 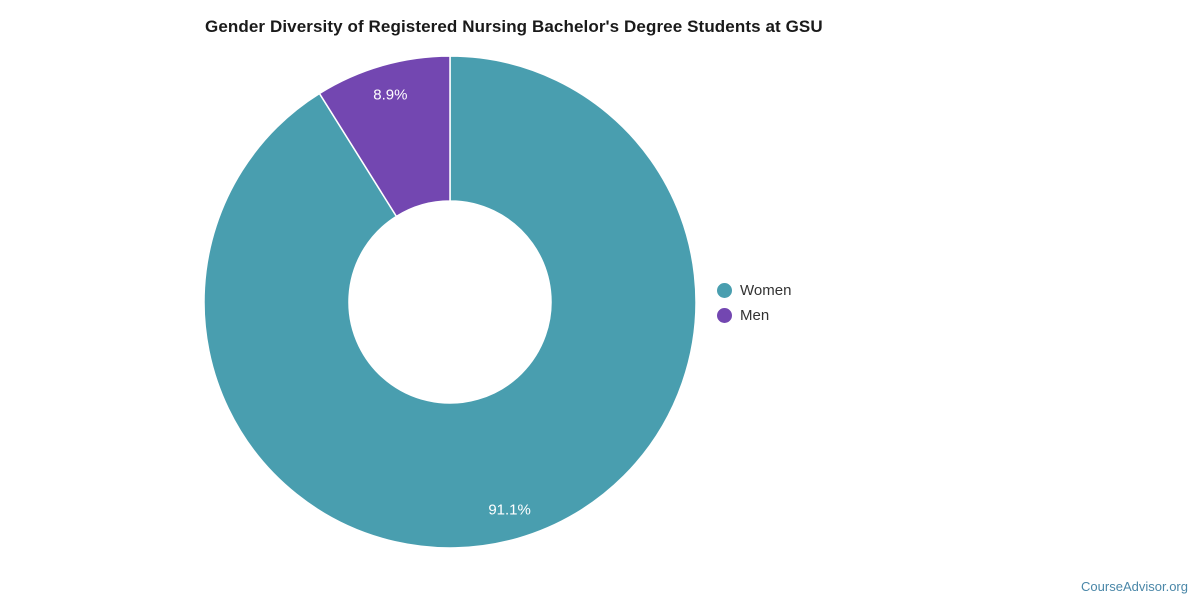 I want to click on legend-marker-men-icon, so click(x=724, y=315).